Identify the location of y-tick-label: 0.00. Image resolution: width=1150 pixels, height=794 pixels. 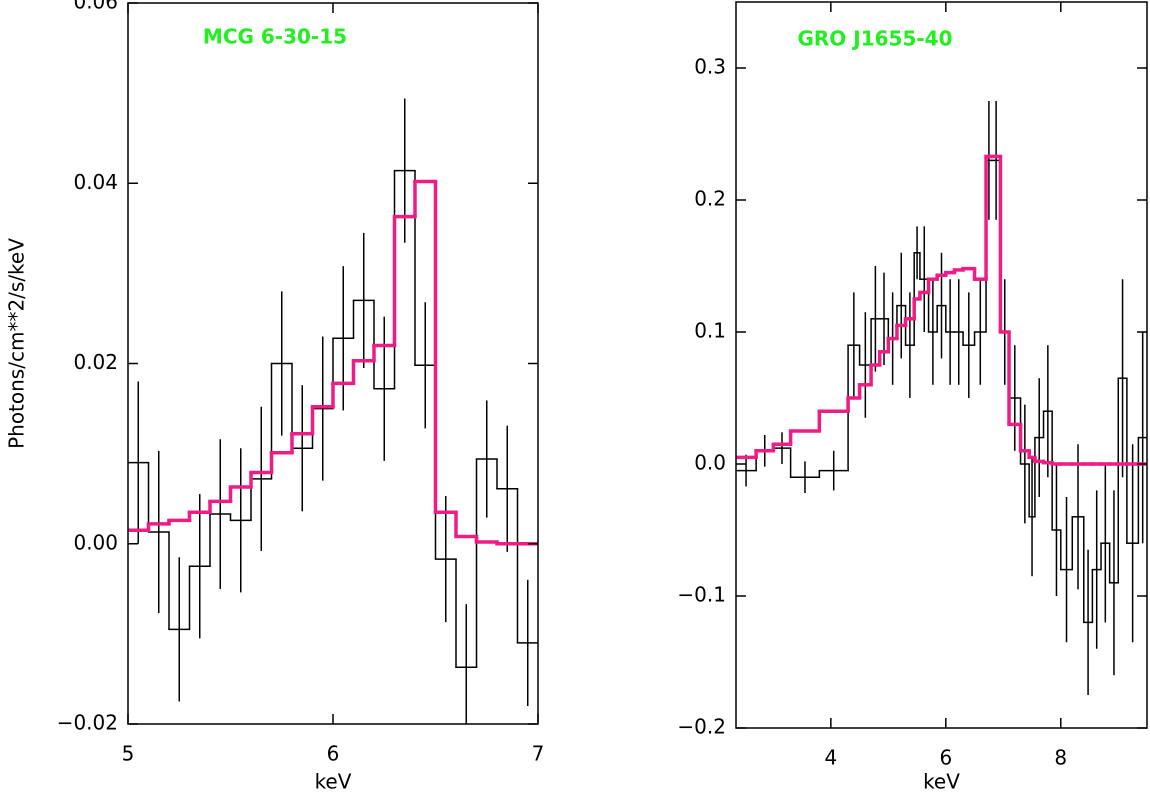
(95, 542).